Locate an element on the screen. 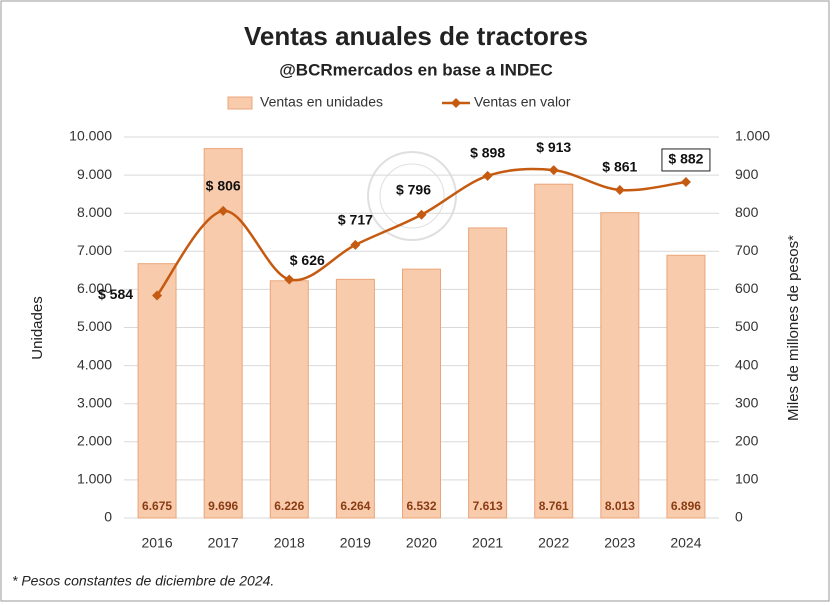  label-box is located at coordinates (686, 160).